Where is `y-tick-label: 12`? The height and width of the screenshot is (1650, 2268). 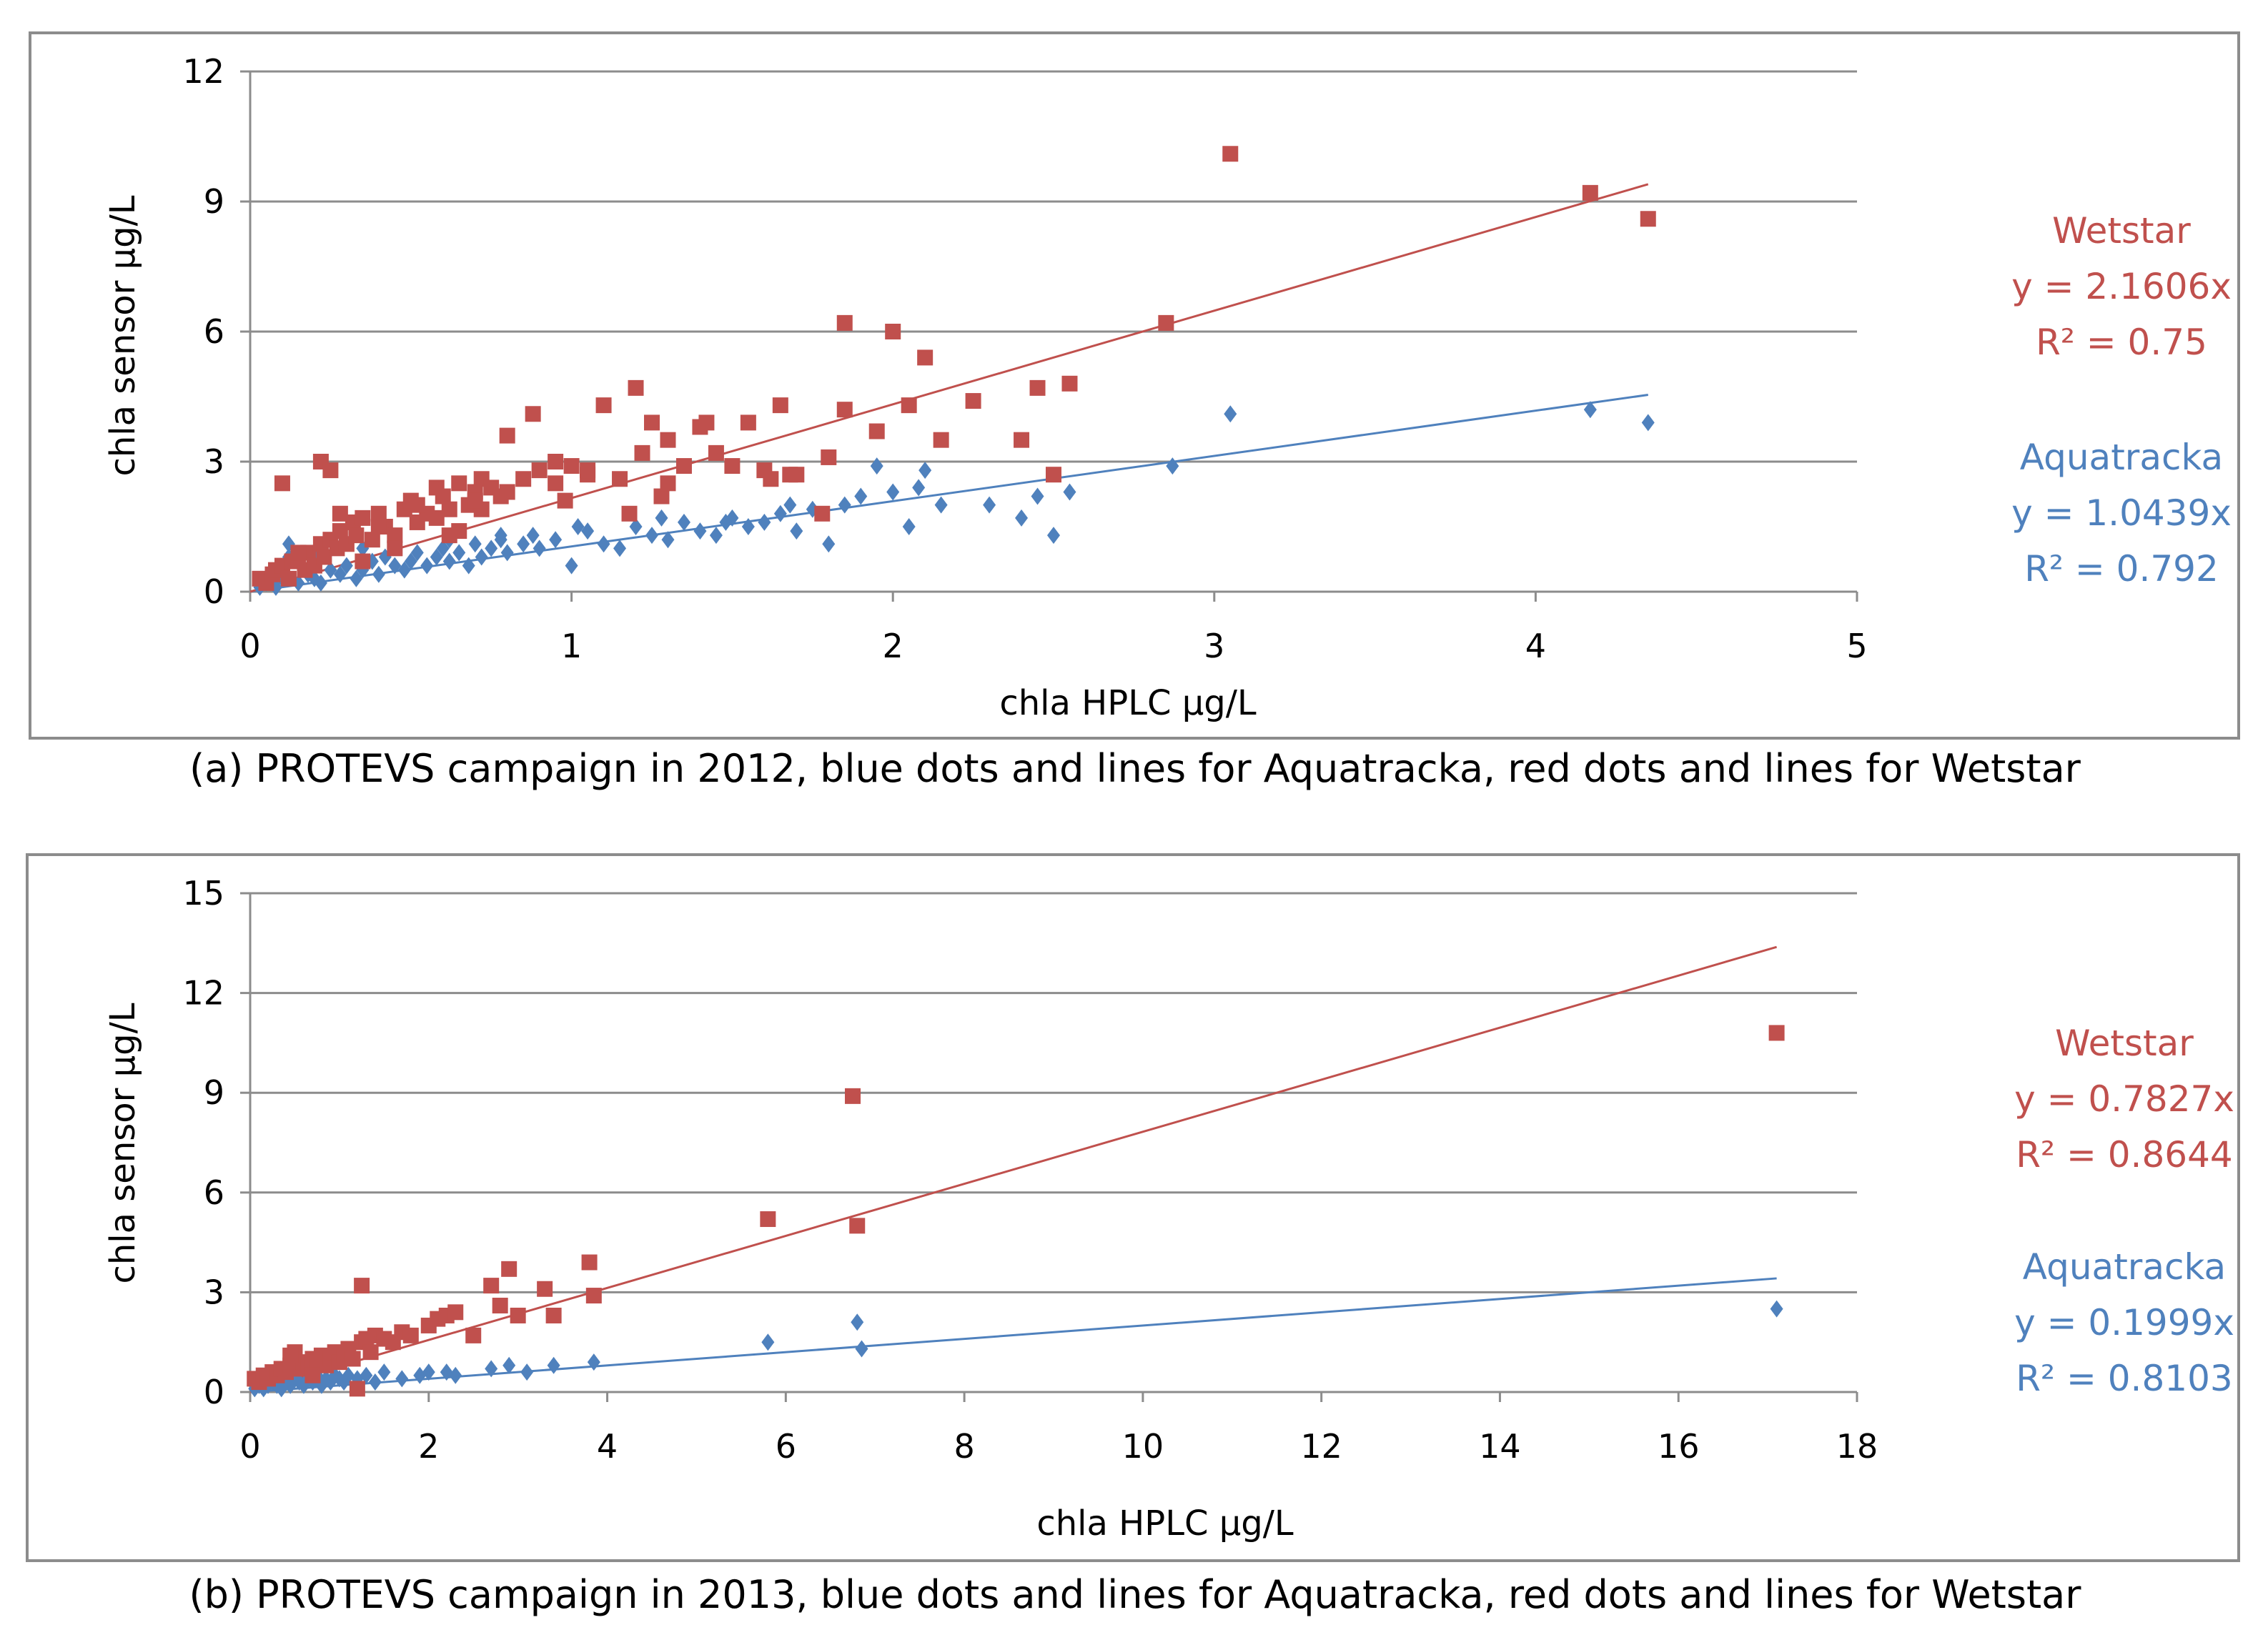
y-tick-label: 12 is located at coordinates (203, 993).